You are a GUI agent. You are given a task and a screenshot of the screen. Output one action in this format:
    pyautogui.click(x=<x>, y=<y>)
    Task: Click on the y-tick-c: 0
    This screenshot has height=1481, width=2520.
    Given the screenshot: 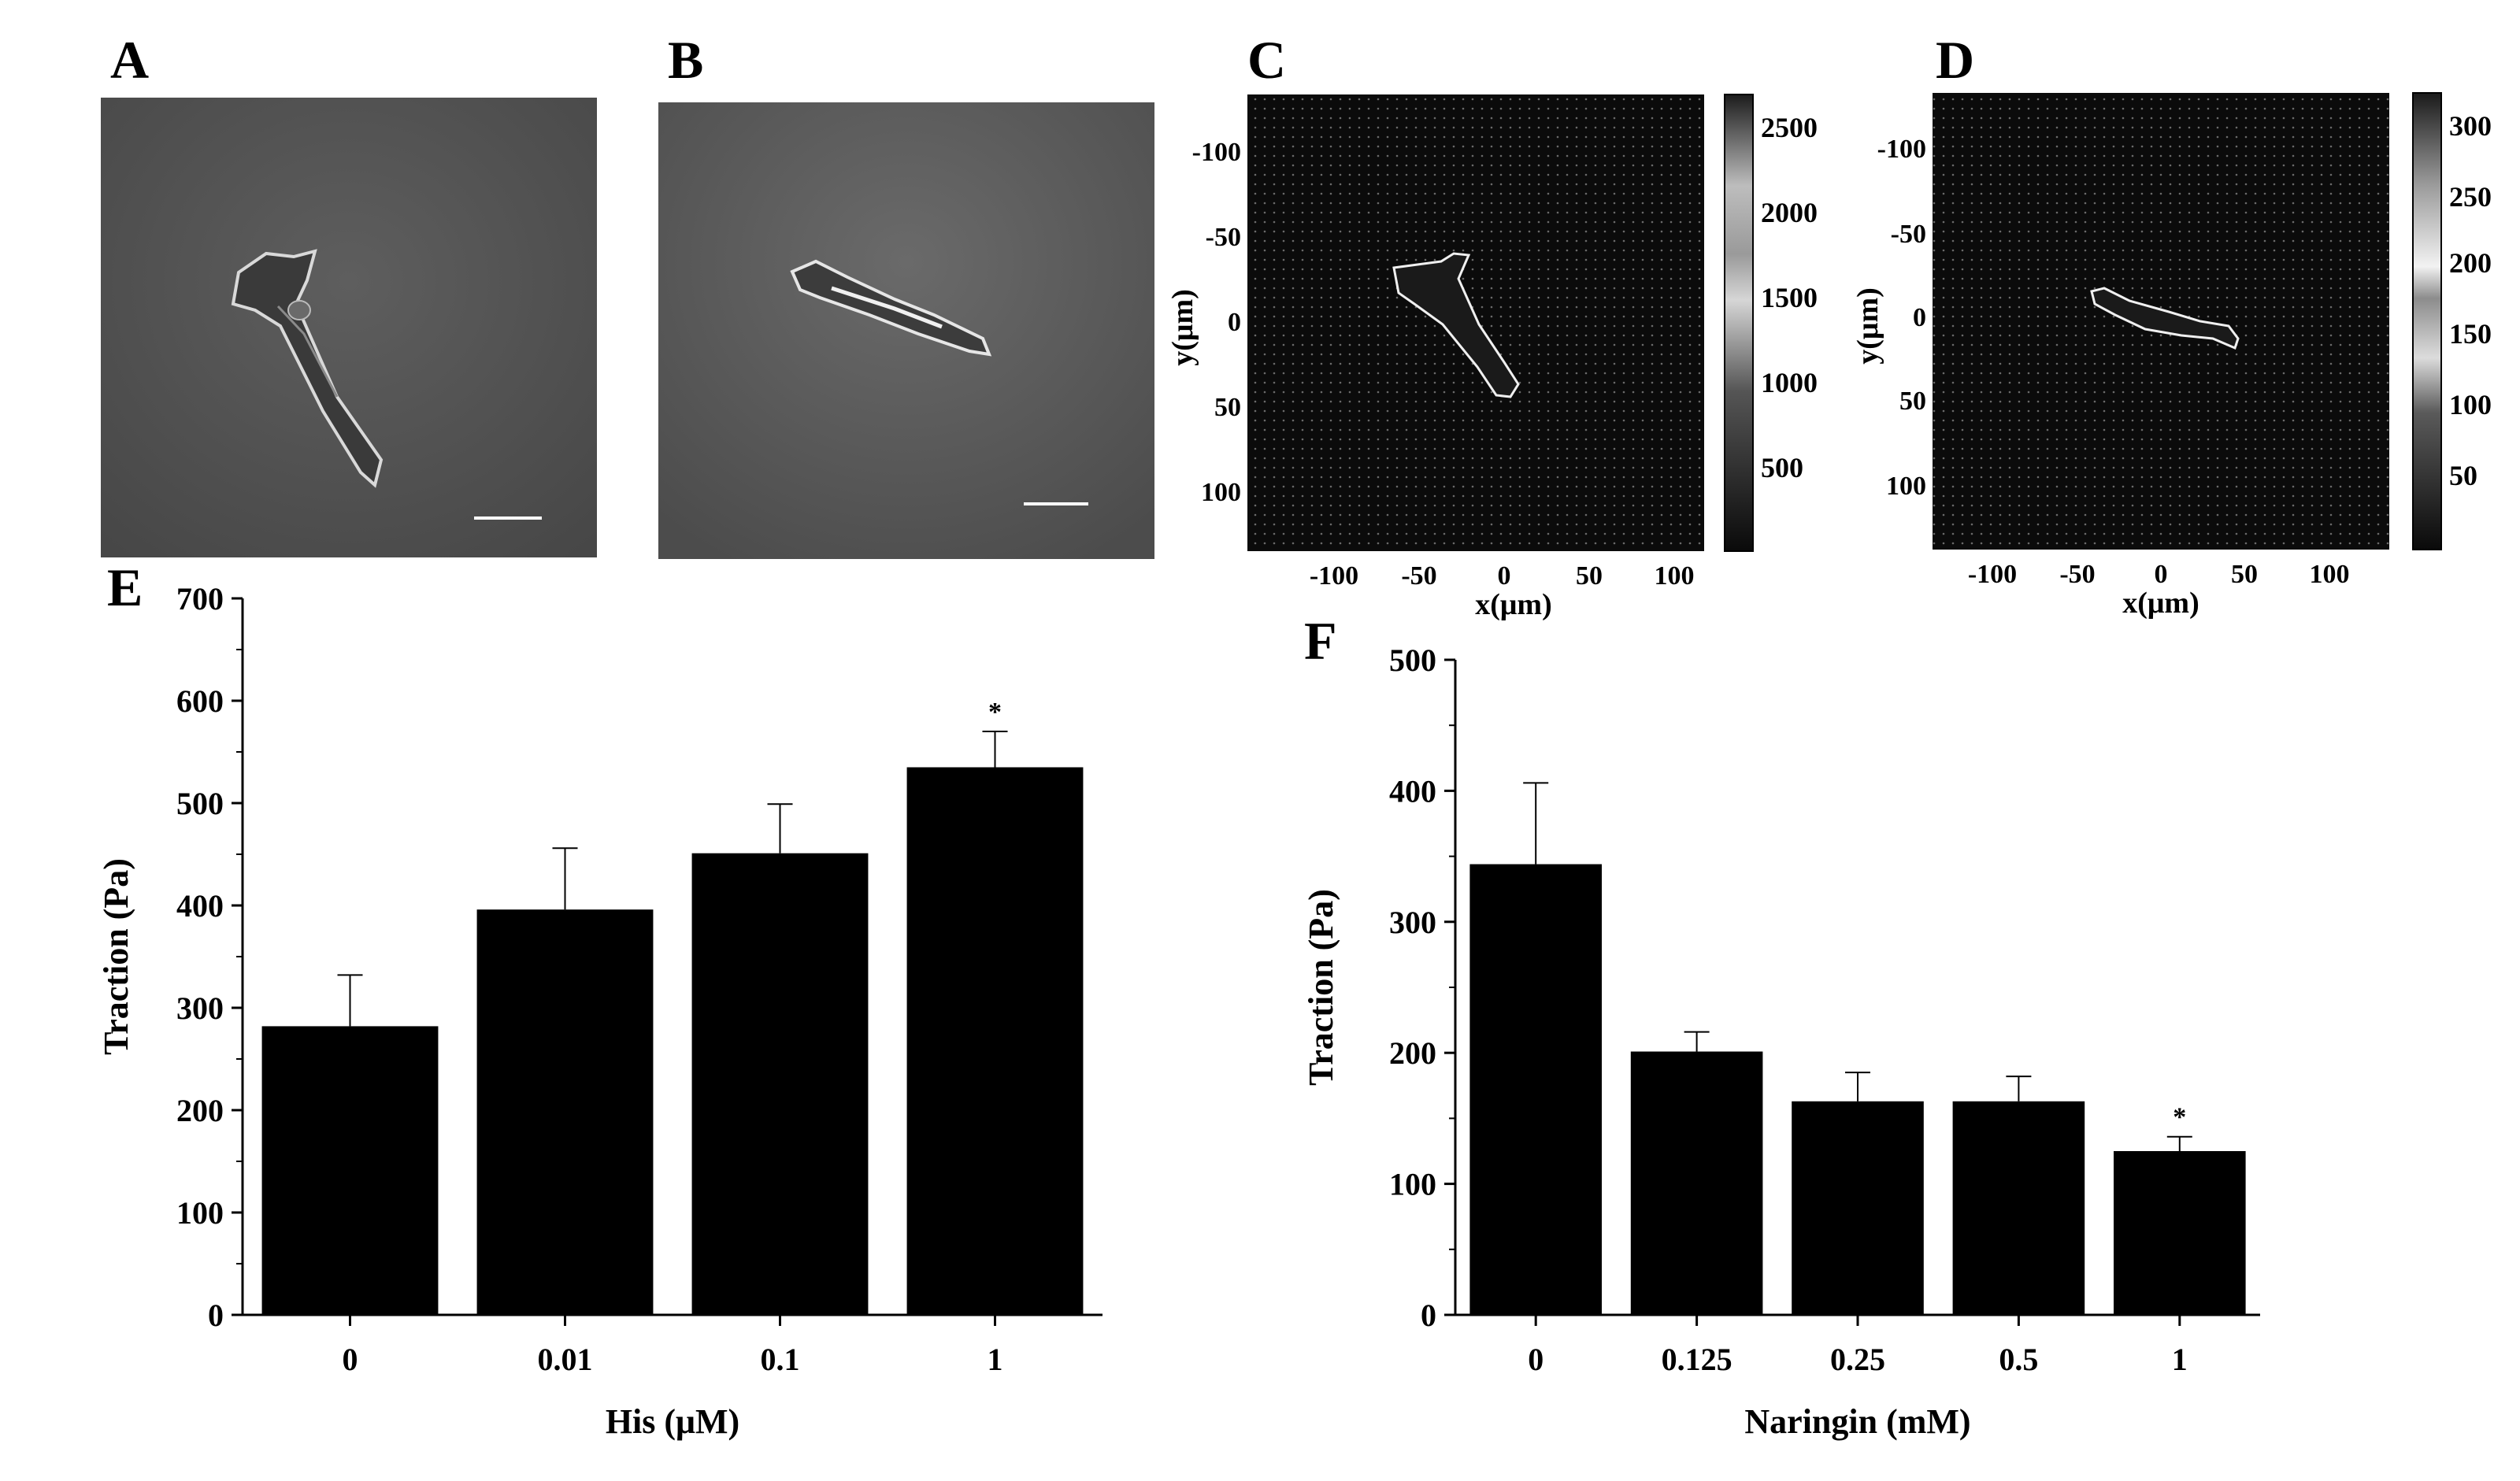 What is the action you would take?
    pyautogui.click(x=1234, y=322)
    